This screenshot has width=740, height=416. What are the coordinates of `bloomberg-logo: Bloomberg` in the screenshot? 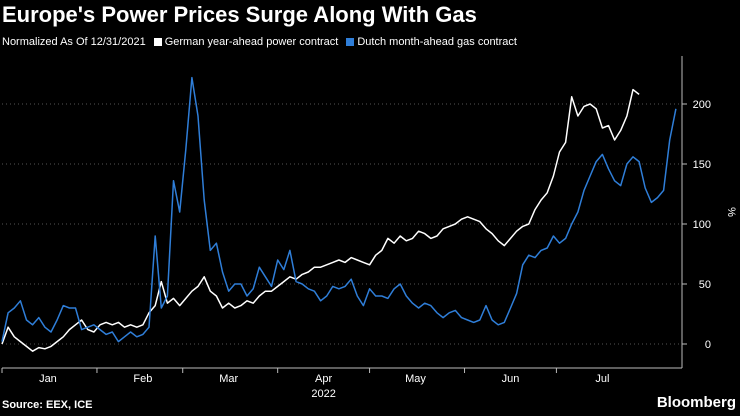 It's located at (696, 402).